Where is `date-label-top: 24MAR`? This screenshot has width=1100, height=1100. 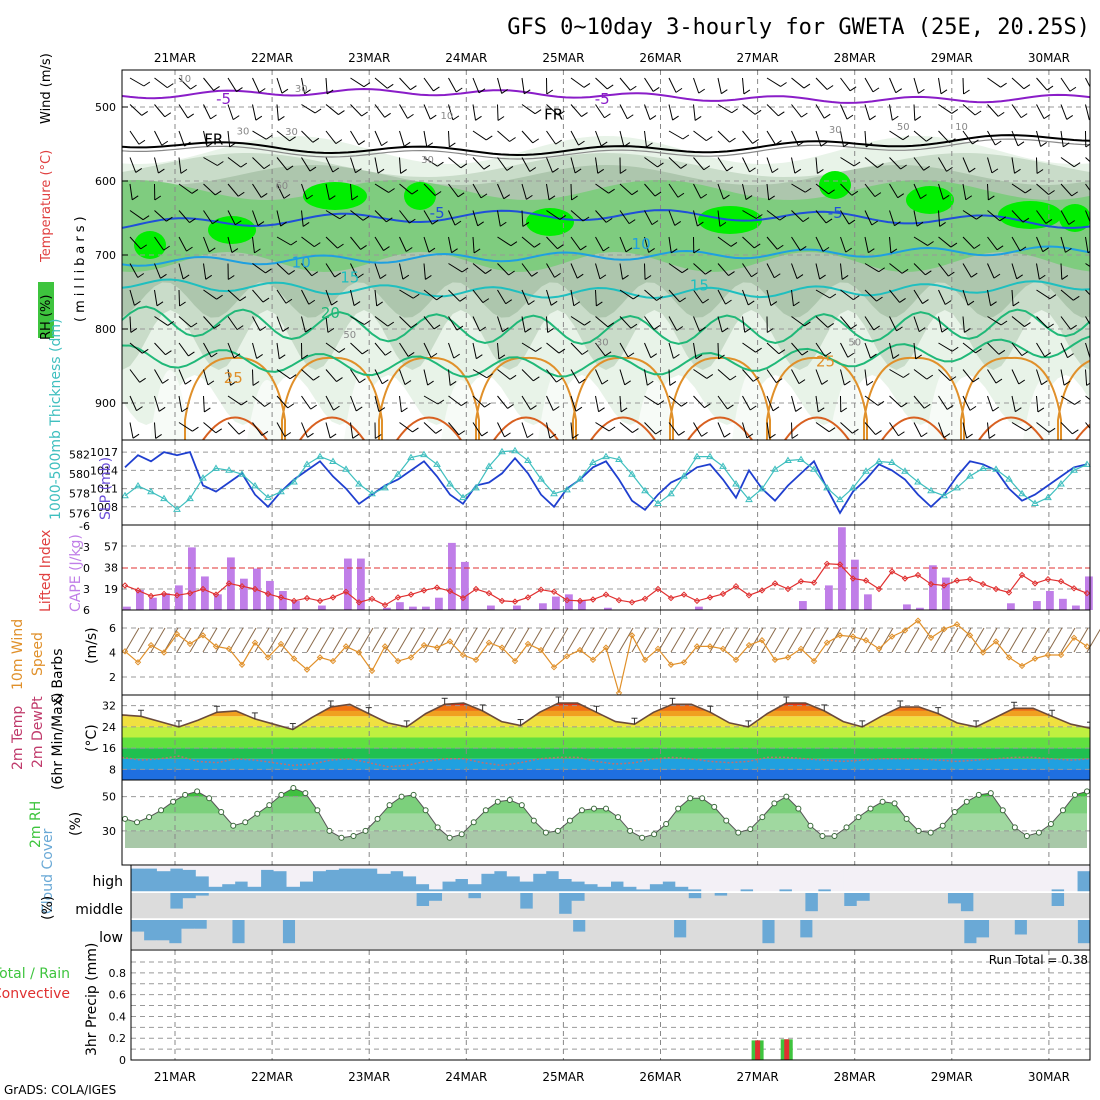 date-label-top: 24MAR is located at coordinates (466, 58).